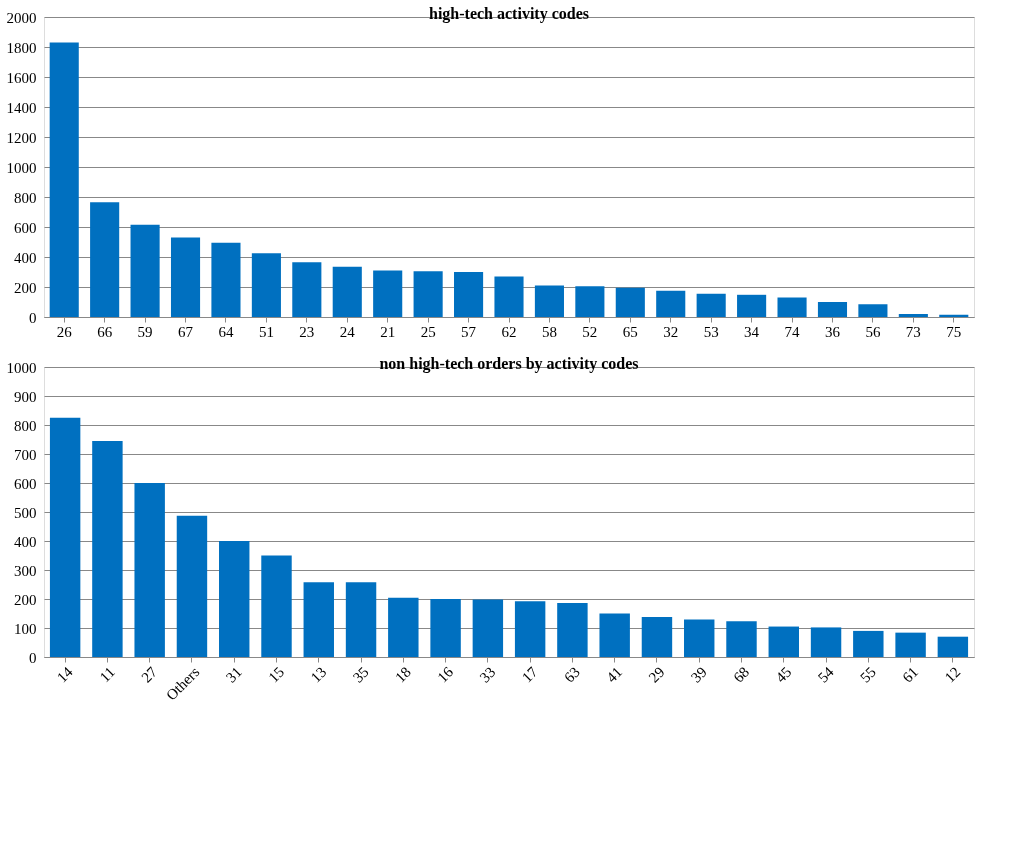 The width and height of the screenshot is (1013, 865). Describe the element at coordinates (590, 331) in the screenshot. I see `x-tick-label: 52` at that location.